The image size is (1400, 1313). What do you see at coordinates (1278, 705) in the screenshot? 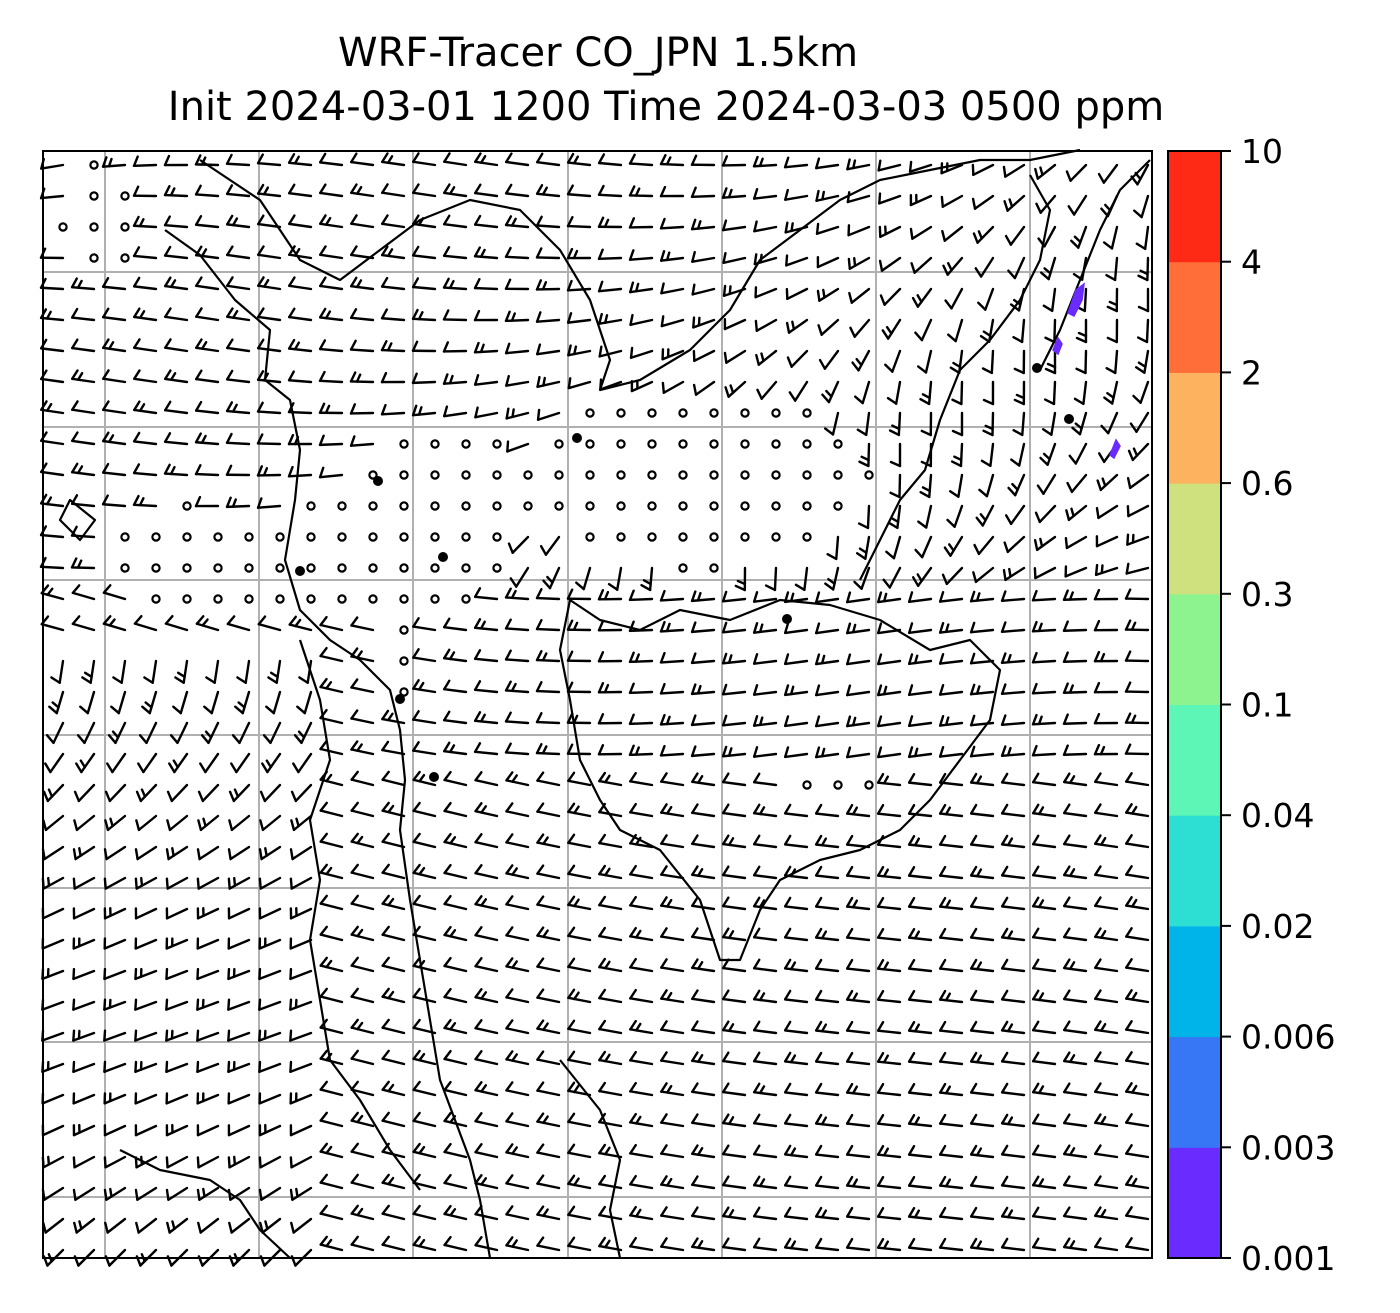
I see `colorbar-ticks: 0.001 0.003 0.006 0.02 0.04 0.1 0.3 0.6 2 4 10` at bounding box center [1278, 705].